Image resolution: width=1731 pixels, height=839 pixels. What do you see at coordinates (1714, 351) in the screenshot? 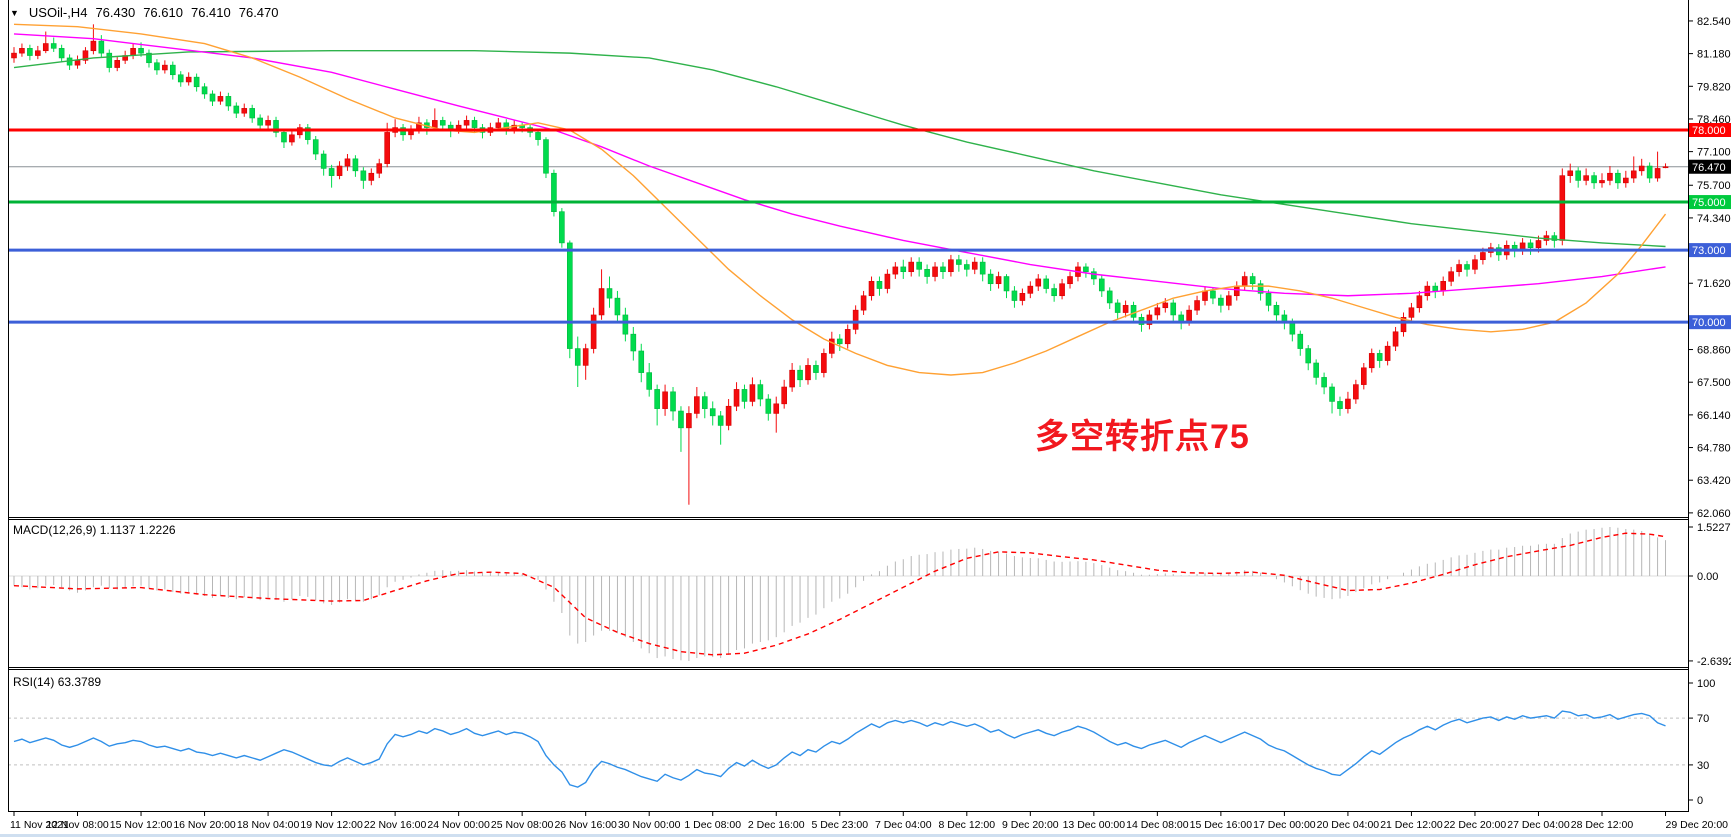
I see `svg-text: 68.860` at bounding box center [1714, 351].